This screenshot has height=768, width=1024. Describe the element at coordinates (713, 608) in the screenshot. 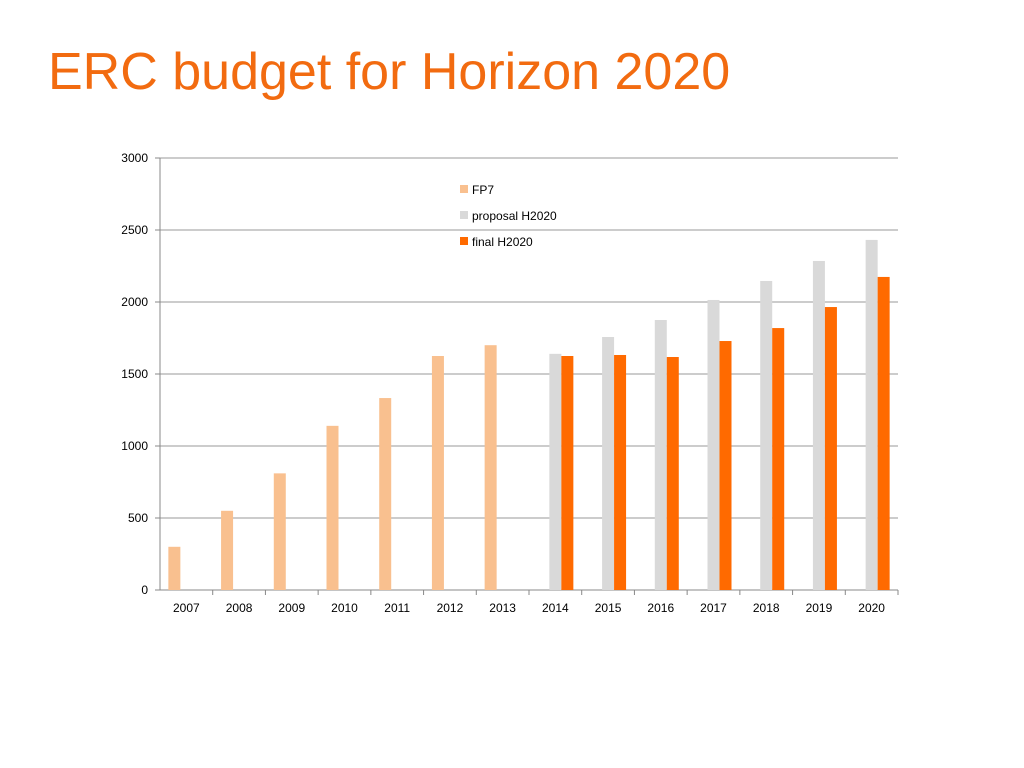

I see `x-tick-label: 2017` at that location.